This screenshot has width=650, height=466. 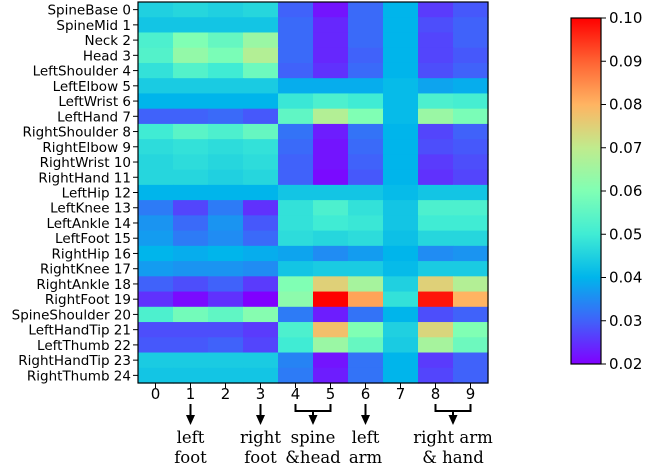 I want to click on y-tick-label: RightHand 11, so click(x=84, y=178).